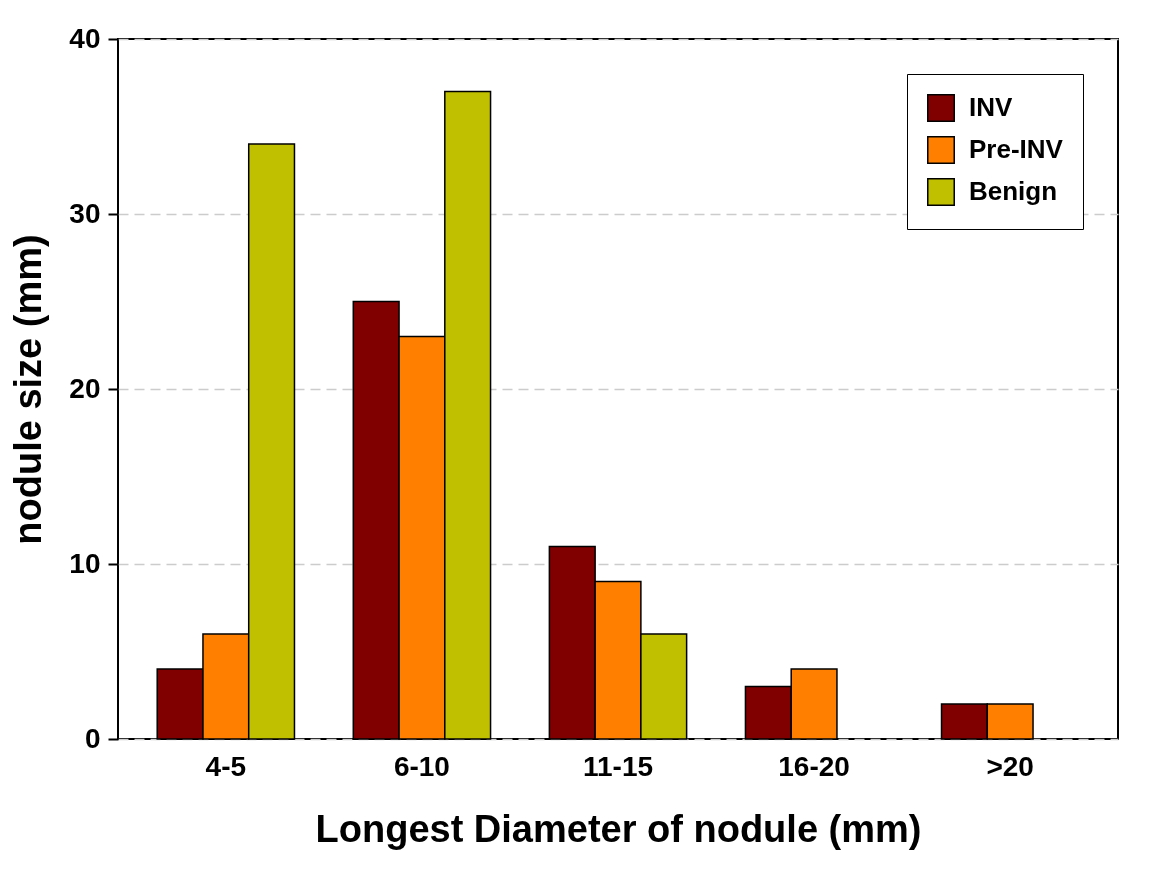 This screenshot has height=880, width=1166. What do you see at coordinates (618, 828) in the screenshot?
I see `x-axis-title: Longest Diameter of nodule (mm)` at bounding box center [618, 828].